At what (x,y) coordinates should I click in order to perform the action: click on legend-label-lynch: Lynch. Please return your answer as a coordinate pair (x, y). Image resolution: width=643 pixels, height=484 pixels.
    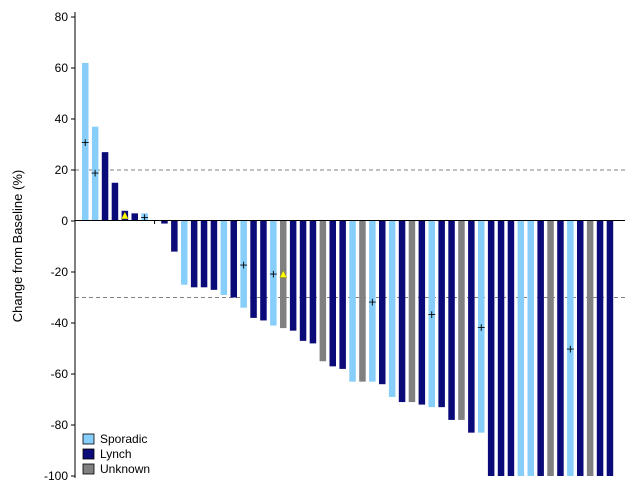
    Looking at the image, I should click on (116, 454).